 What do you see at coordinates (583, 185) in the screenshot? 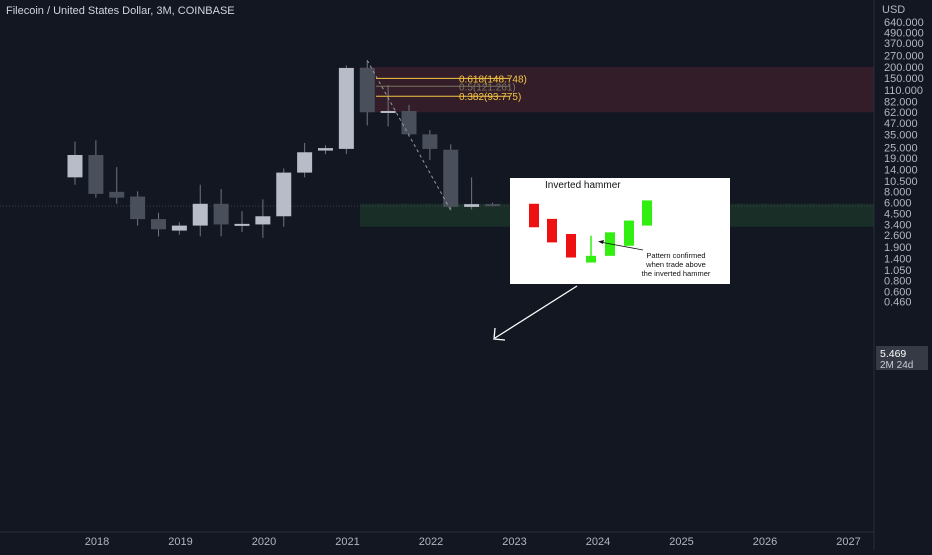
I see `inset-title: Inverted hammer` at bounding box center [583, 185].